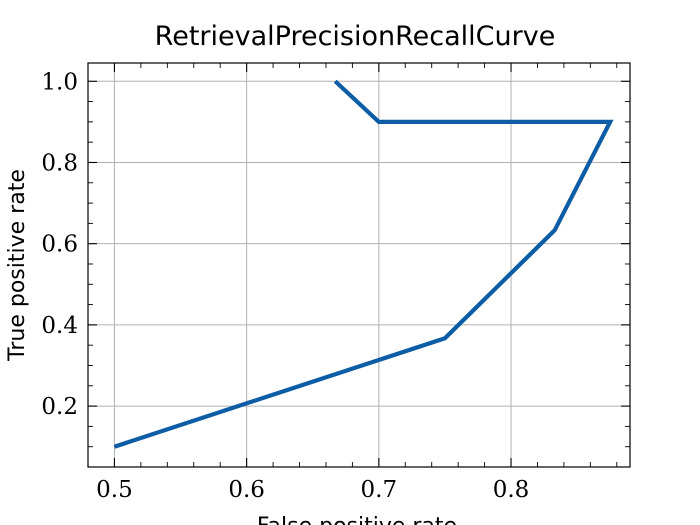 The height and width of the screenshot is (525, 700). What do you see at coordinates (379, 490) in the screenshot?
I see `x-tick-label: 0.7` at bounding box center [379, 490].